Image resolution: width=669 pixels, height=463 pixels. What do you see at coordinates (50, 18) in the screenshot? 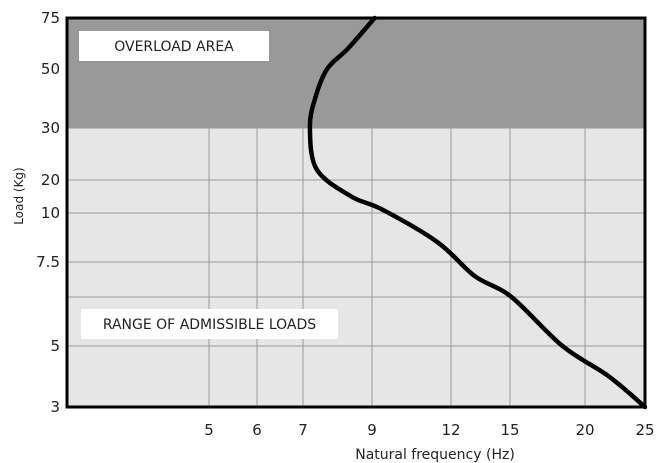
I see `y-tick-label: 75` at bounding box center [50, 18].